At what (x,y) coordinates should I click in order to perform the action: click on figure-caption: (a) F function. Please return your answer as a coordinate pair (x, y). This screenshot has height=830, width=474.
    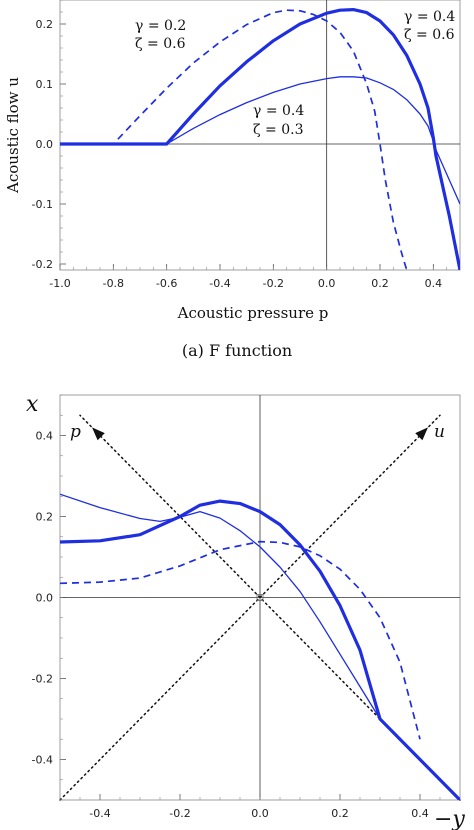
    Looking at the image, I should click on (237, 350).